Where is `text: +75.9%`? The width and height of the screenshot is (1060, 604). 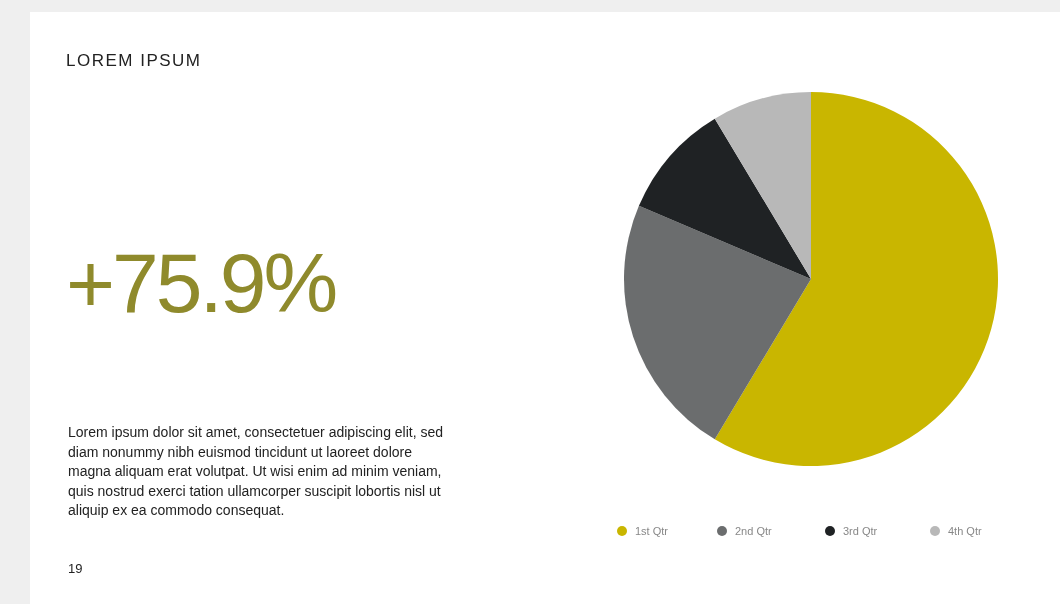
text: +75.9% is located at coordinates (201, 283).